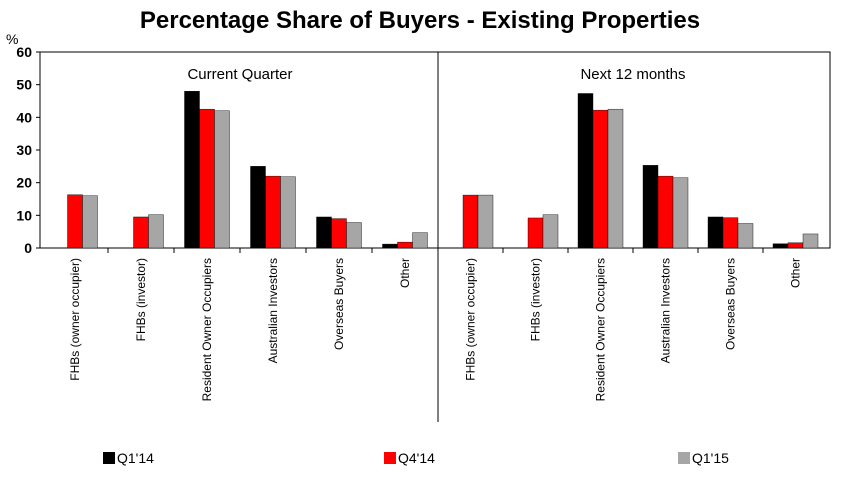  I want to click on legend-label: Q4'14, so click(416, 458).